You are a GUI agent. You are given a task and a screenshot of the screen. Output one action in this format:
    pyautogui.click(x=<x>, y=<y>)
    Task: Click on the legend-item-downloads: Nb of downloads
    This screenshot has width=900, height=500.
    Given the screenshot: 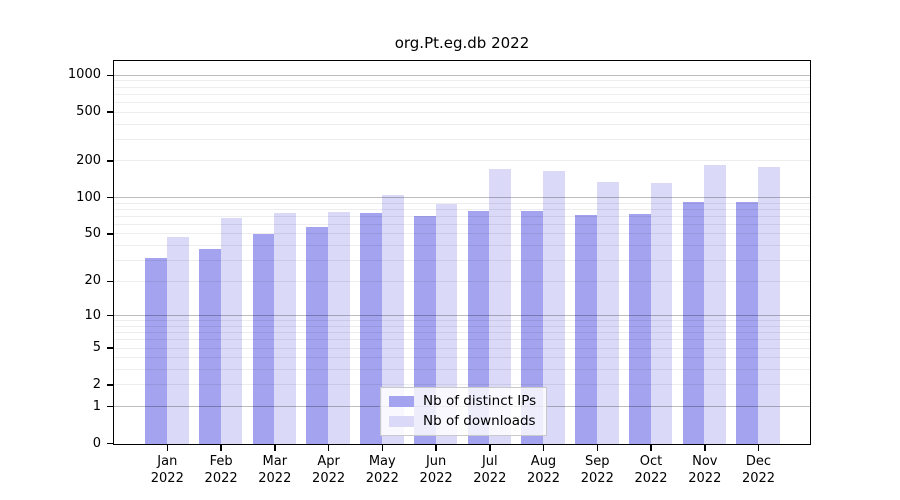 What is the action you would take?
    pyautogui.click(x=462, y=421)
    